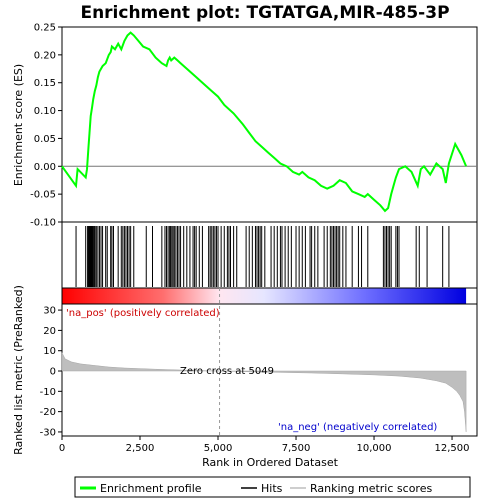 The image size is (500, 500). I want to click on metric-y-ticks: -30 -20 -10 0 10 20 30, so click(51, 372).